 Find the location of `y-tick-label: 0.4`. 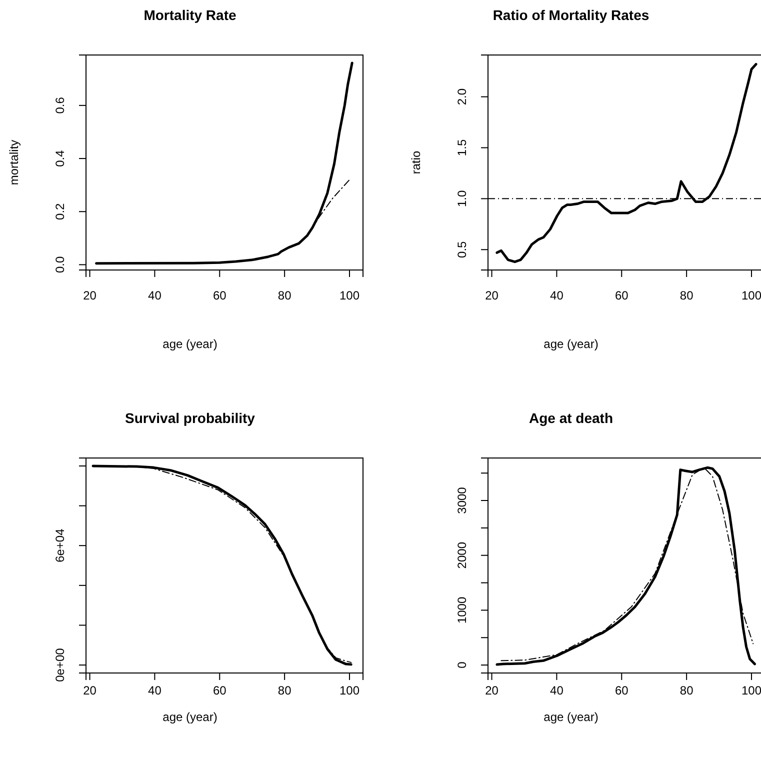

y-tick-label: 0.4 is located at coordinates (60, 158).